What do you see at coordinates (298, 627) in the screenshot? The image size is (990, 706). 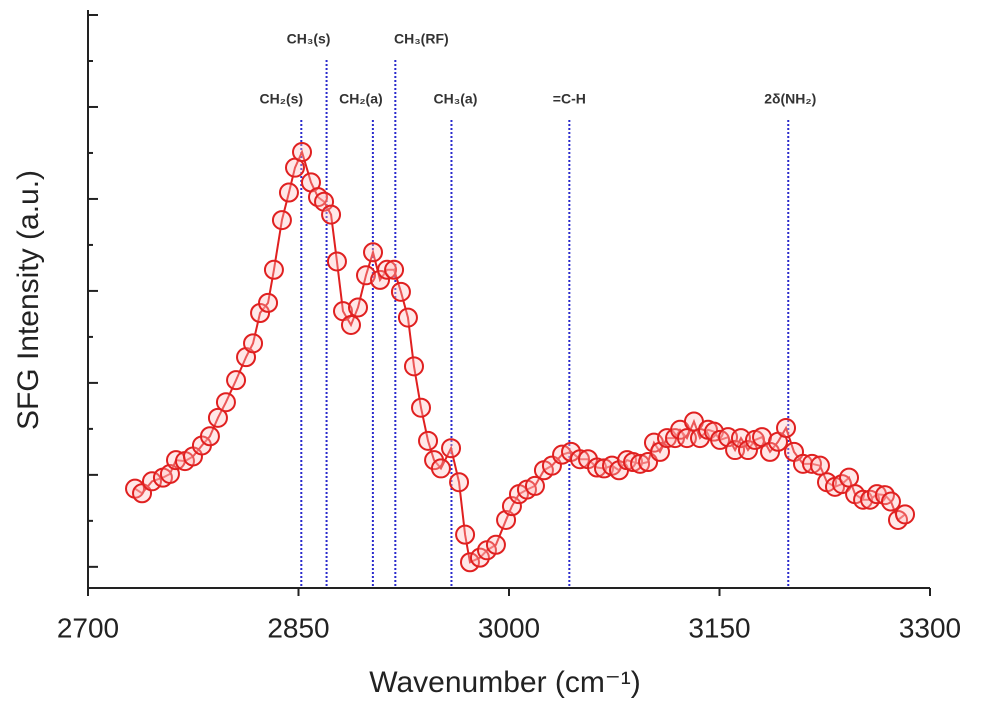 I see `x-tick-label: 2850` at bounding box center [298, 627].